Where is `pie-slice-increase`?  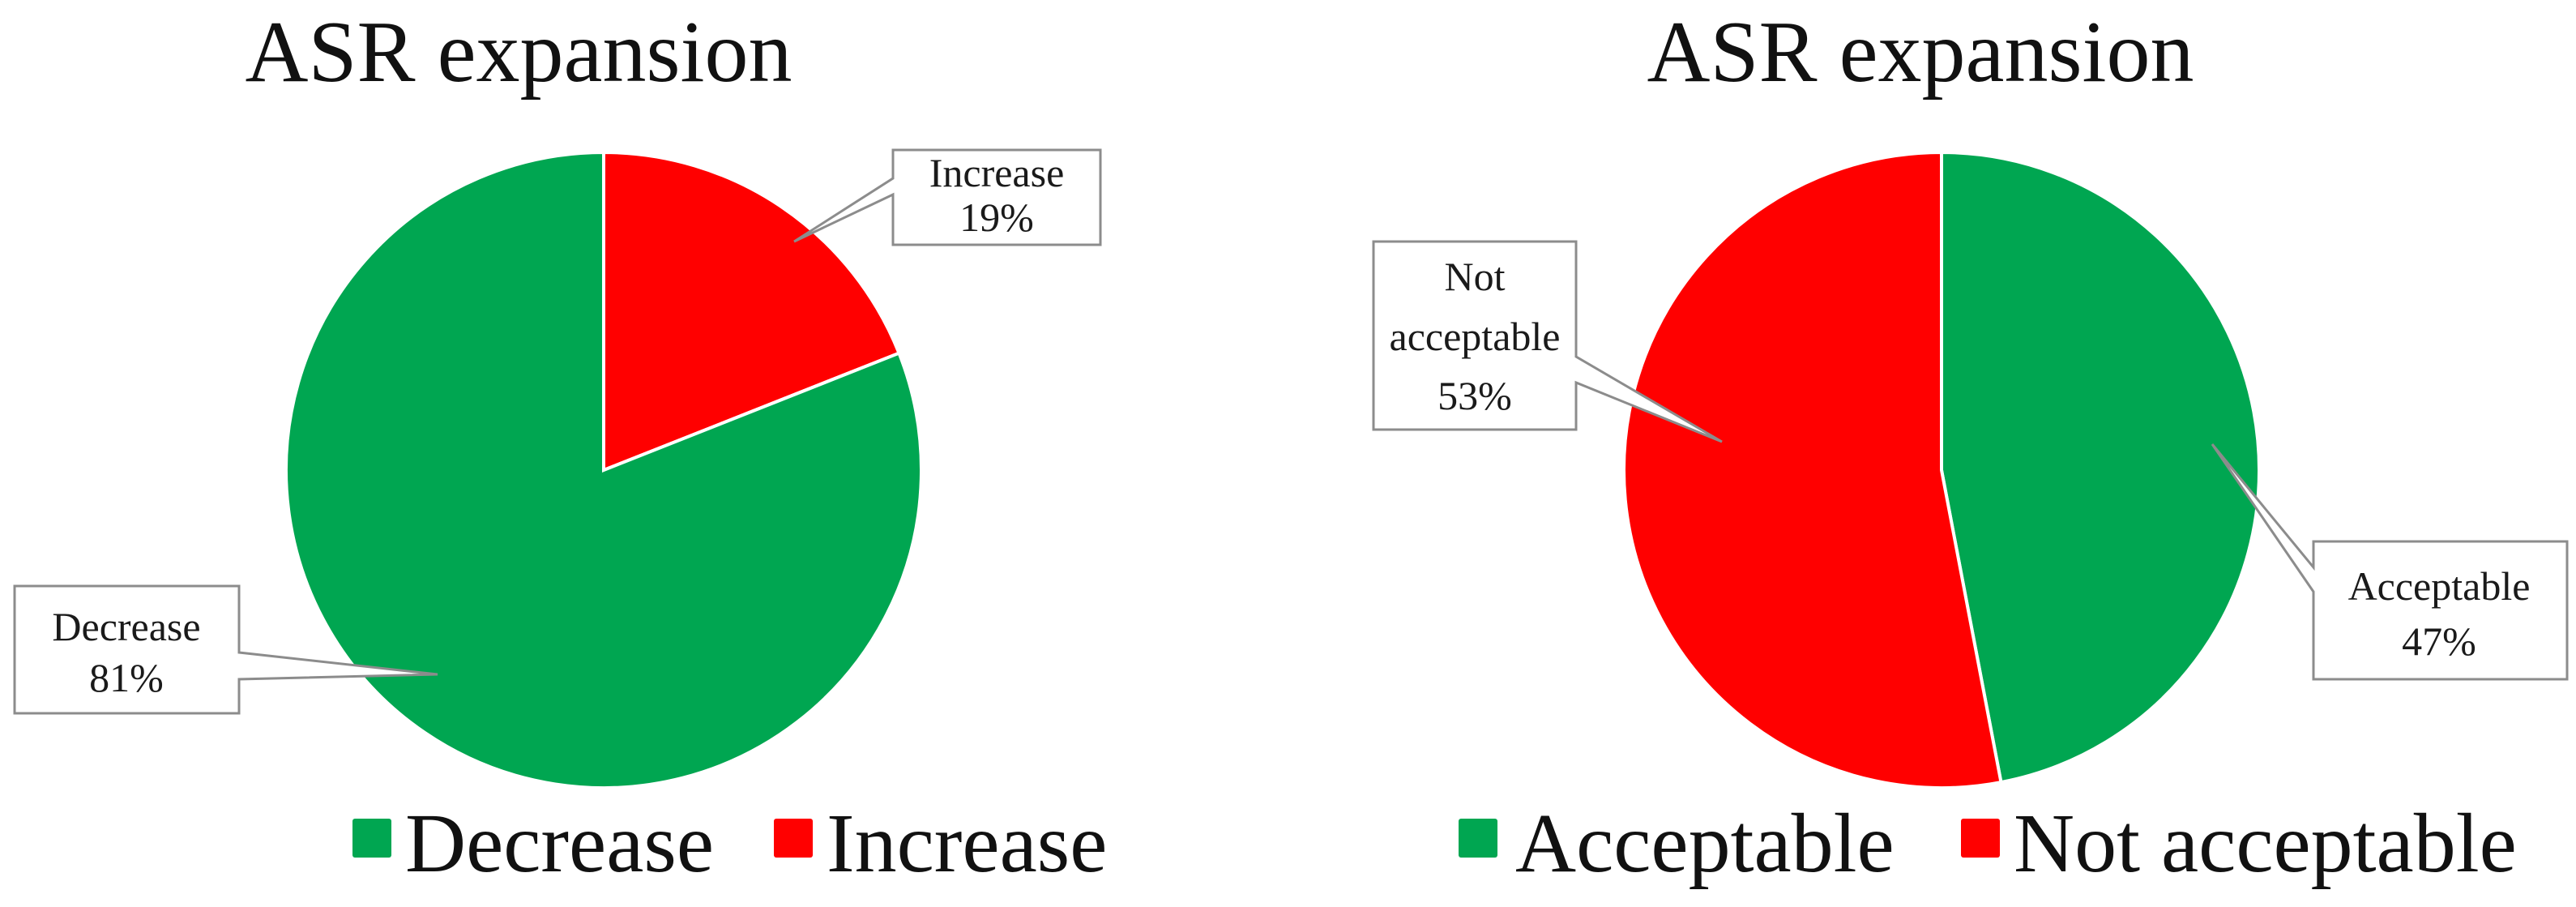 pie-slice-increase is located at coordinates (752, 311).